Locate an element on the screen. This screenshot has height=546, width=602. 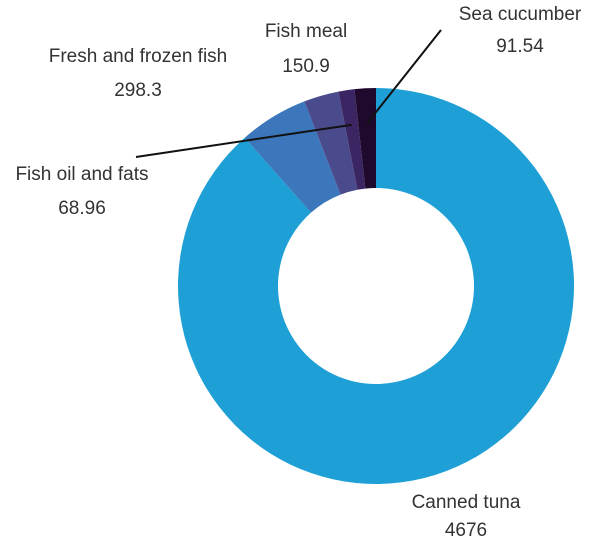
slice-fish-meal is located at coordinates (331, 143).